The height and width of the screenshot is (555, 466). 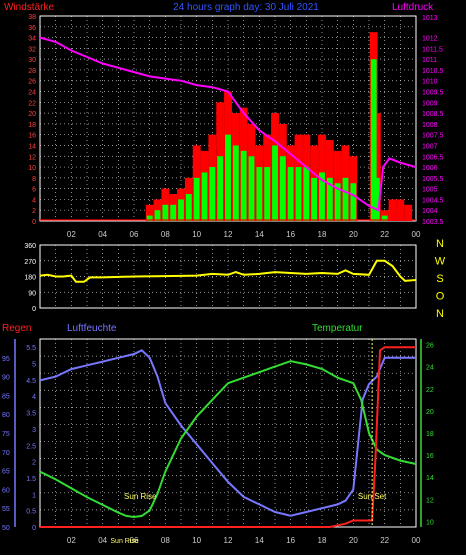 I want to click on wind-ytick-0: 0, so click(x=34, y=222).